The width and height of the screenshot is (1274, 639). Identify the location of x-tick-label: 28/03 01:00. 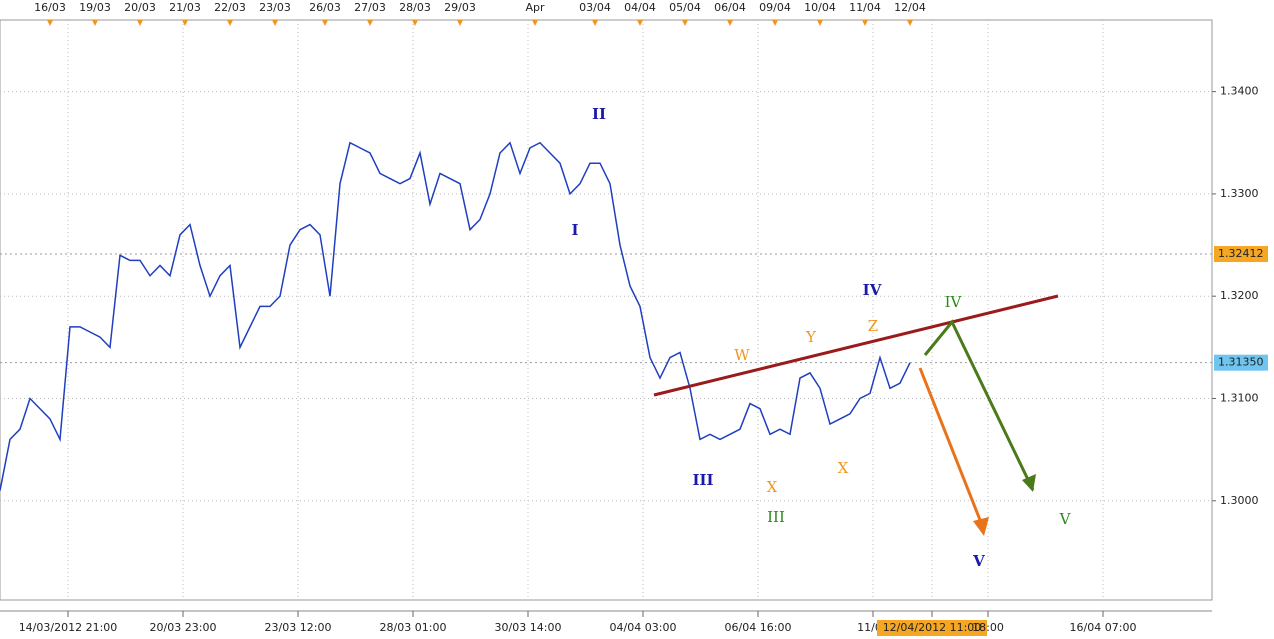
(413, 627).